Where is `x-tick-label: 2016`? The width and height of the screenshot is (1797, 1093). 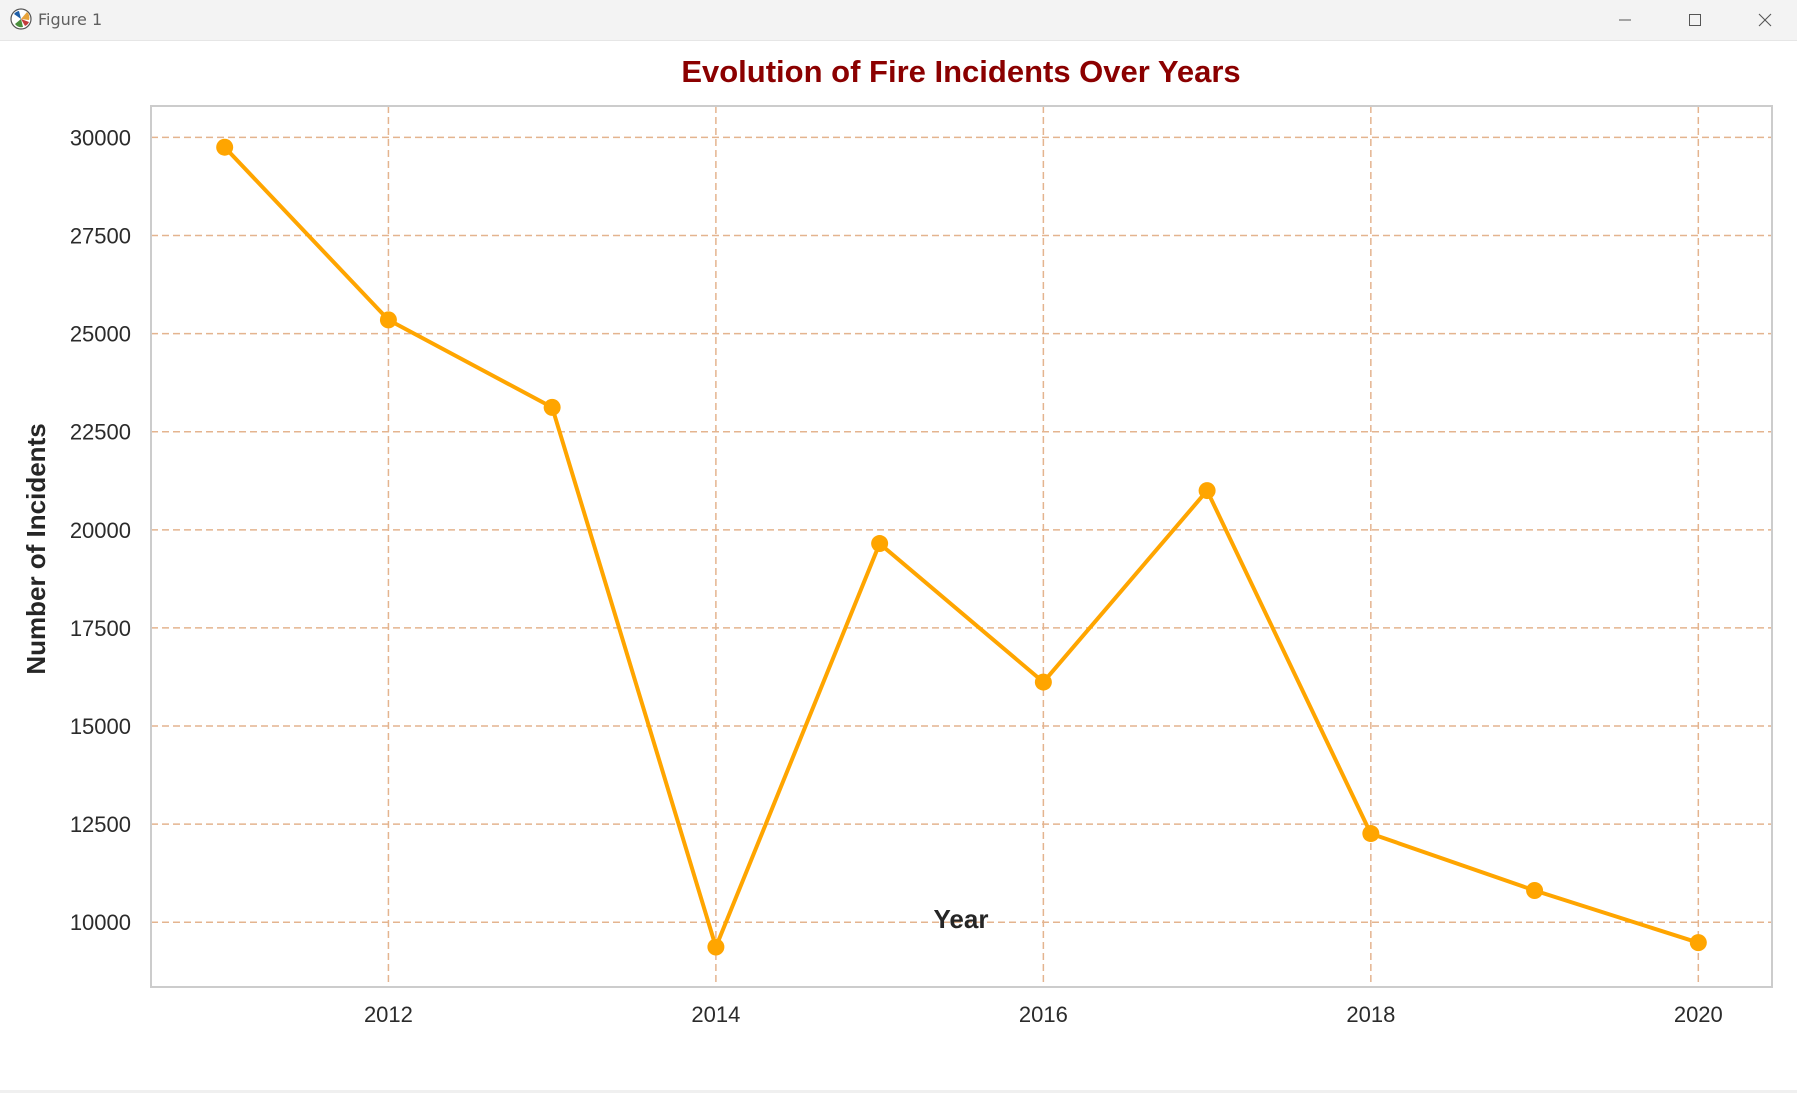 x-tick-label: 2016 is located at coordinates (1043, 1014).